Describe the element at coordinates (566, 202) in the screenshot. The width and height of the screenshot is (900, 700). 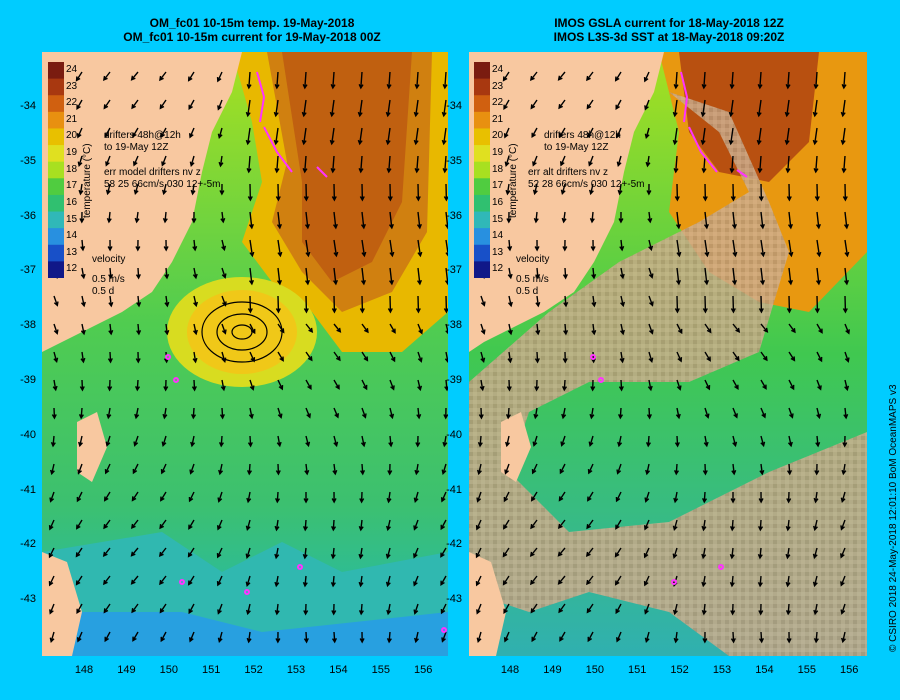
I see `right-mainland` at that location.